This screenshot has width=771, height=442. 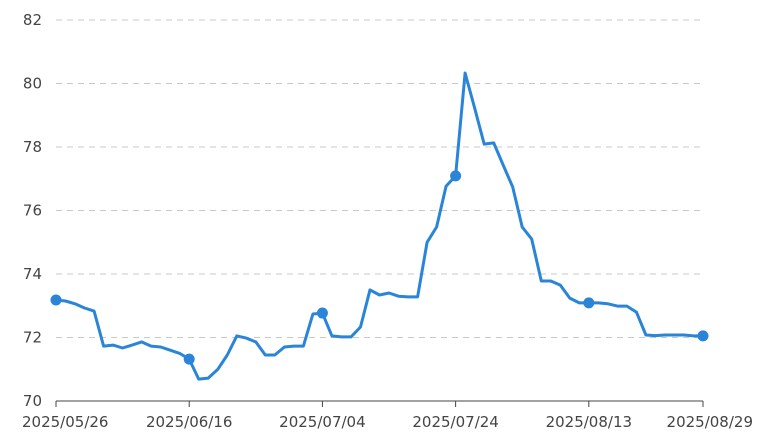 I want to click on y-tick-label: 78, so click(x=32, y=147).